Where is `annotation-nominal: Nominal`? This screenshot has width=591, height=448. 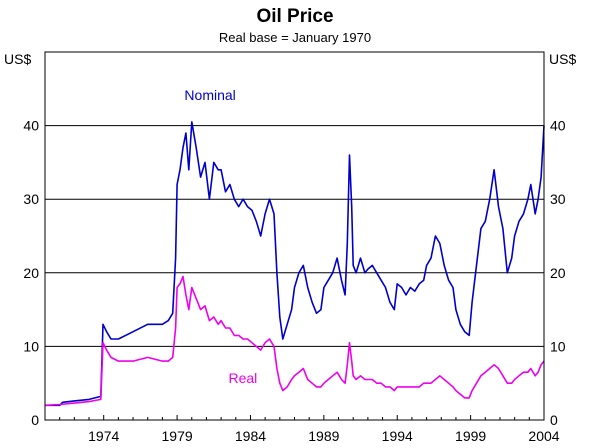 annotation-nominal: Nominal is located at coordinates (209, 95).